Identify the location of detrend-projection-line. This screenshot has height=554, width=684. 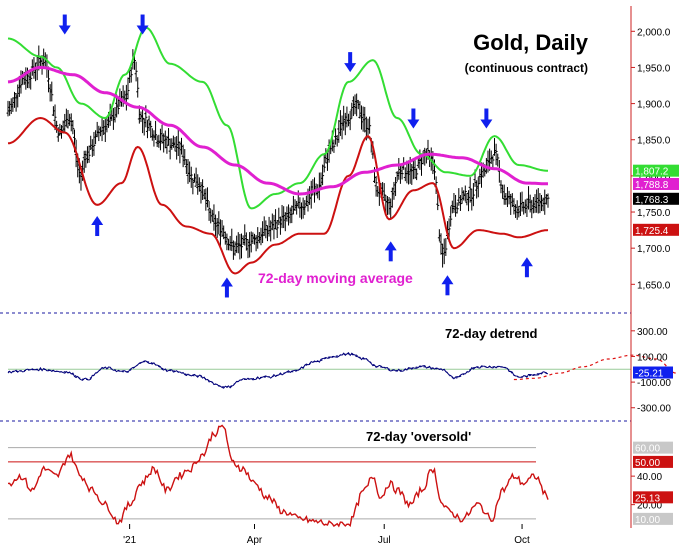
(595, 367).